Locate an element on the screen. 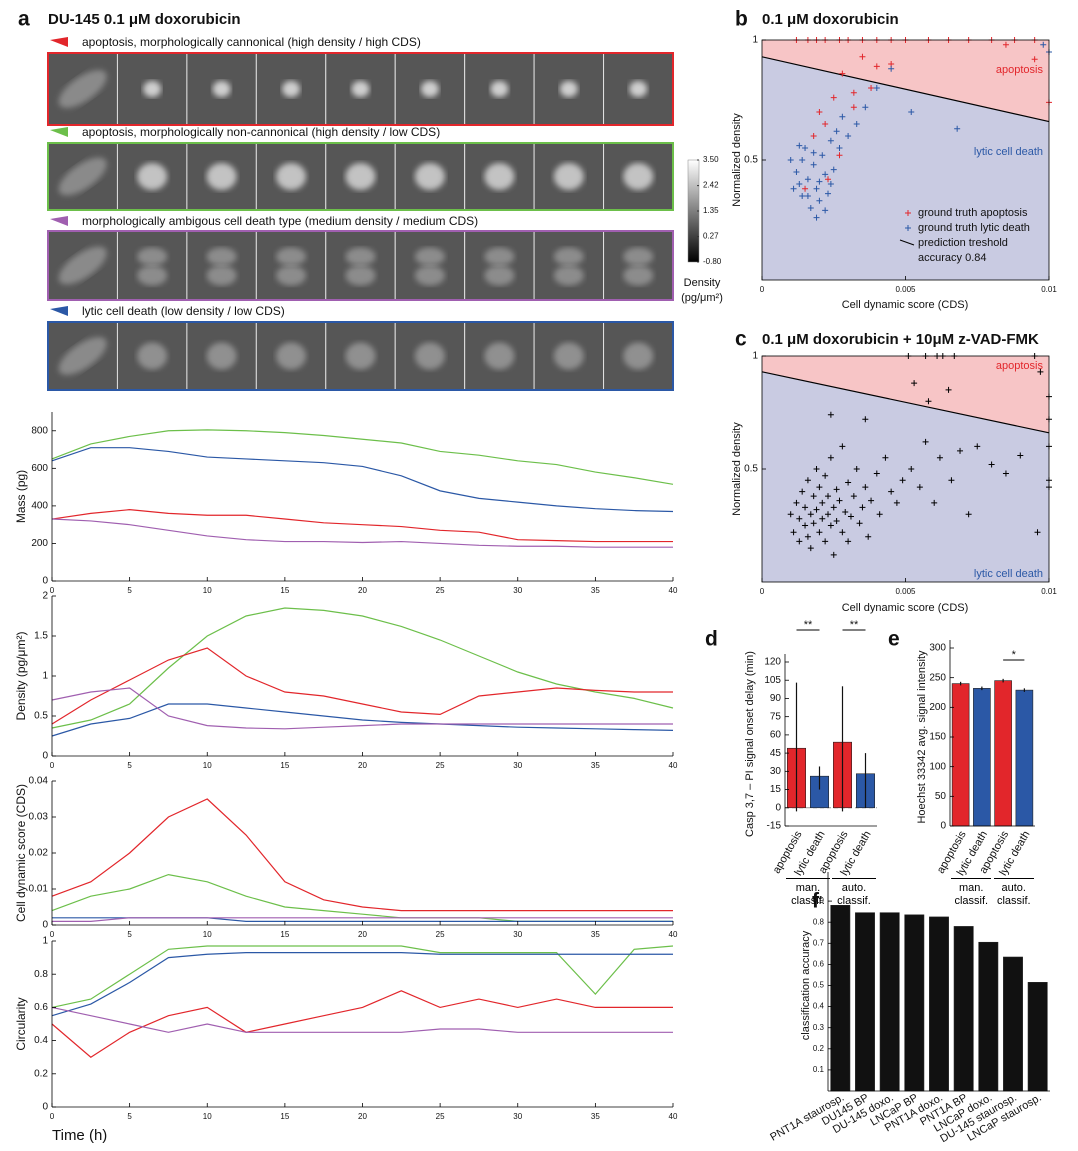 The height and width of the screenshot is (1151, 1078). colorbar-tick-label: 0.27 is located at coordinates (711, 236).